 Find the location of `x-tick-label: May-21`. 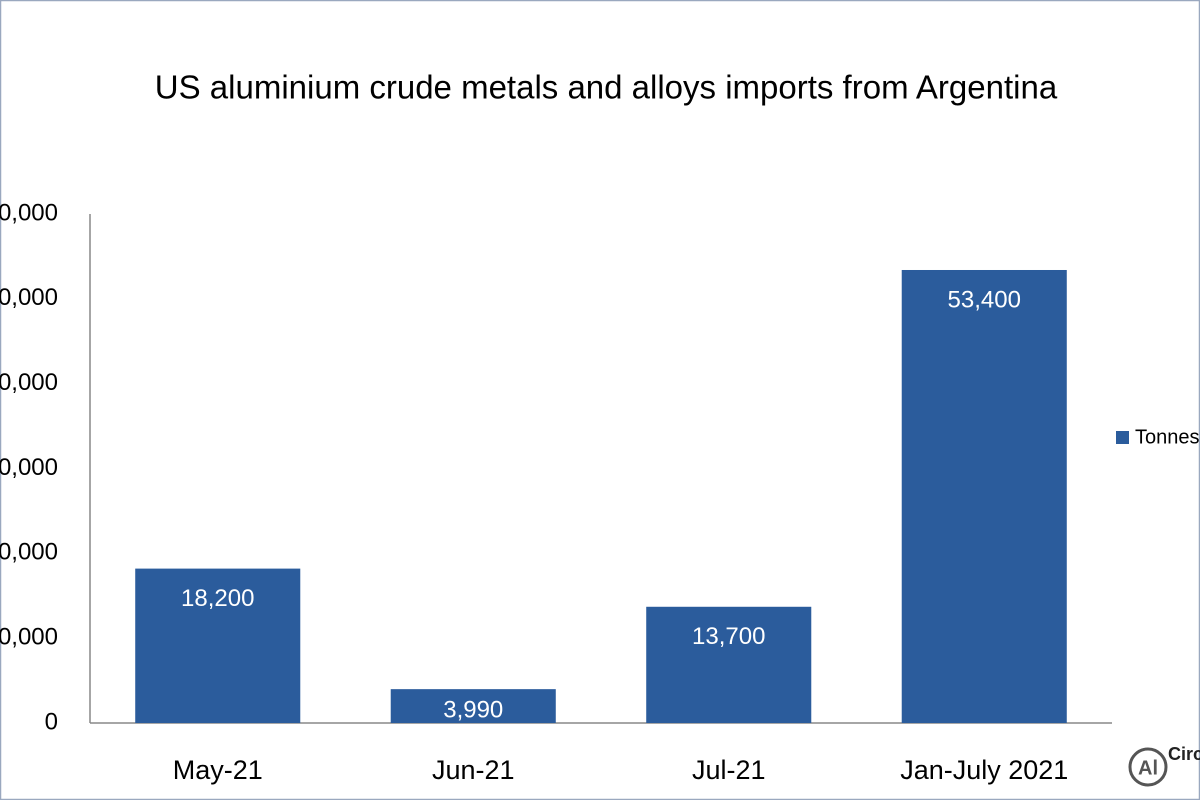

x-tick-label: May-21 is located at coordinates (218, 770).